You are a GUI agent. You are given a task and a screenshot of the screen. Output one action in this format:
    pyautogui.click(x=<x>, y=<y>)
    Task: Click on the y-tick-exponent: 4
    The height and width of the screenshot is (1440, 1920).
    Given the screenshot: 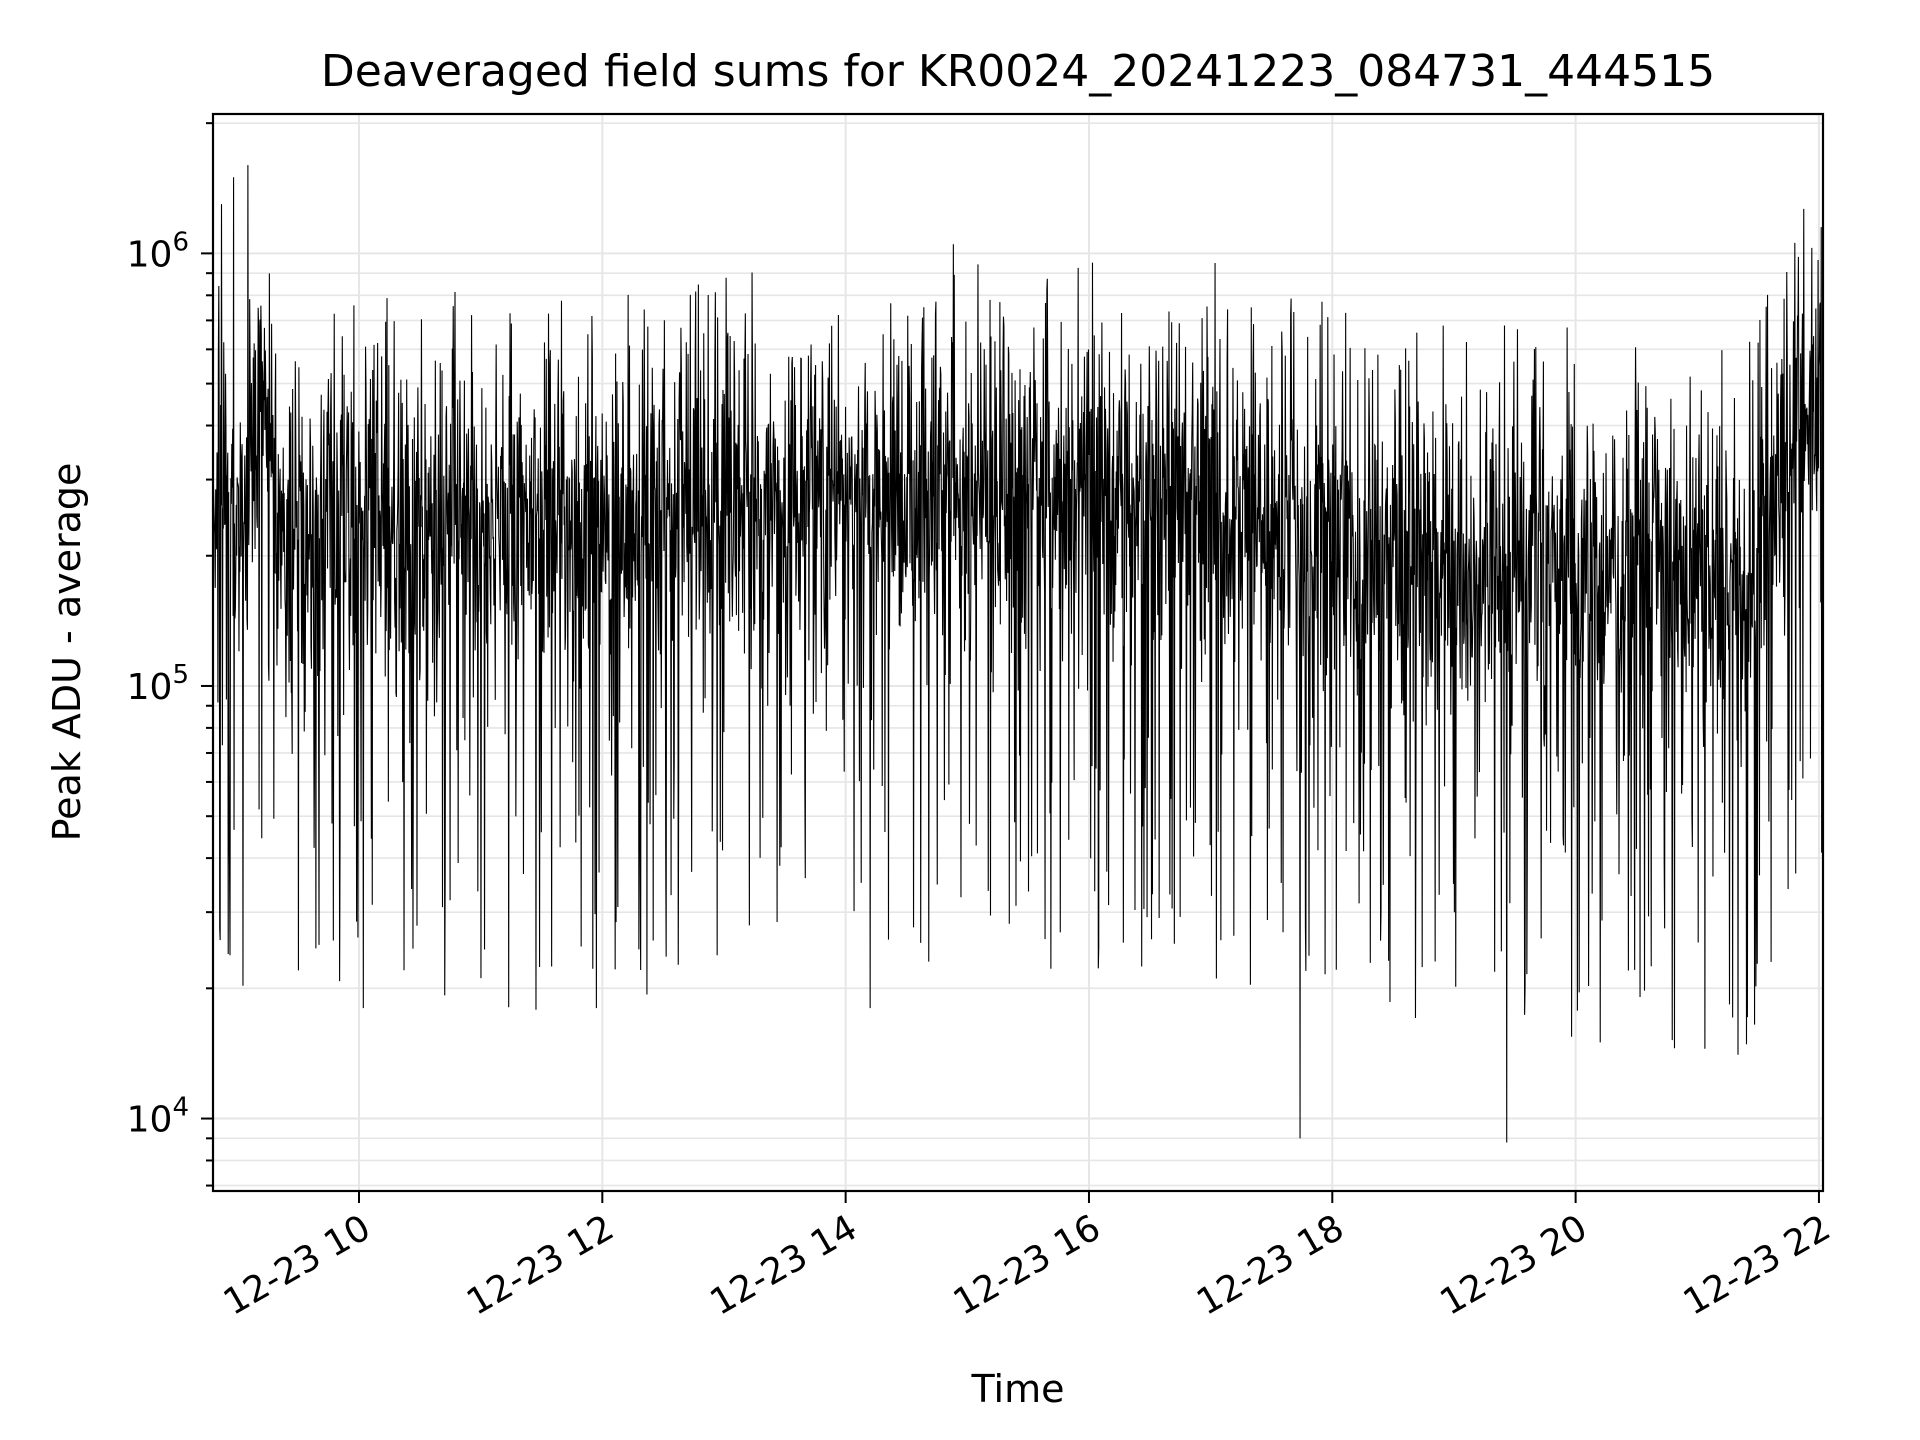 What is the action you would take?
    pyautogui.click(x=180, y=1108)
    